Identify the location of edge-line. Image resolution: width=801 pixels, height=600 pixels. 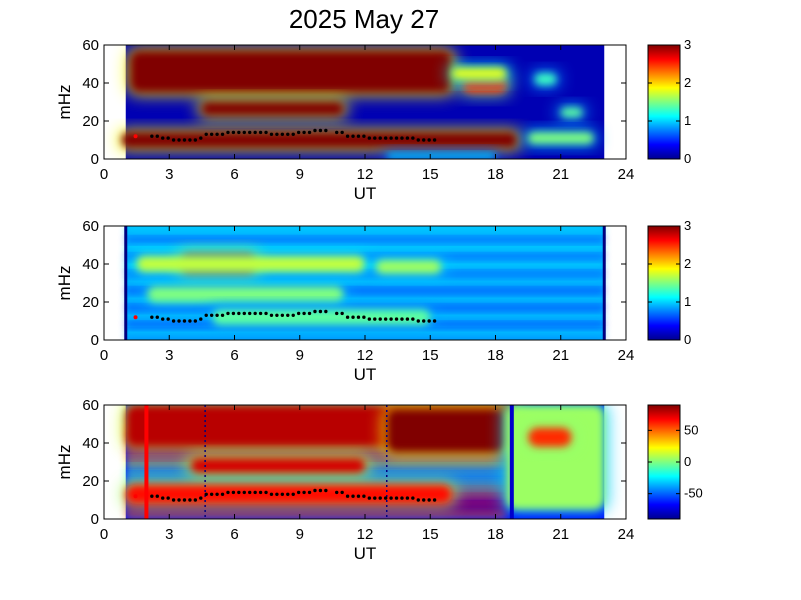
(126, 283).